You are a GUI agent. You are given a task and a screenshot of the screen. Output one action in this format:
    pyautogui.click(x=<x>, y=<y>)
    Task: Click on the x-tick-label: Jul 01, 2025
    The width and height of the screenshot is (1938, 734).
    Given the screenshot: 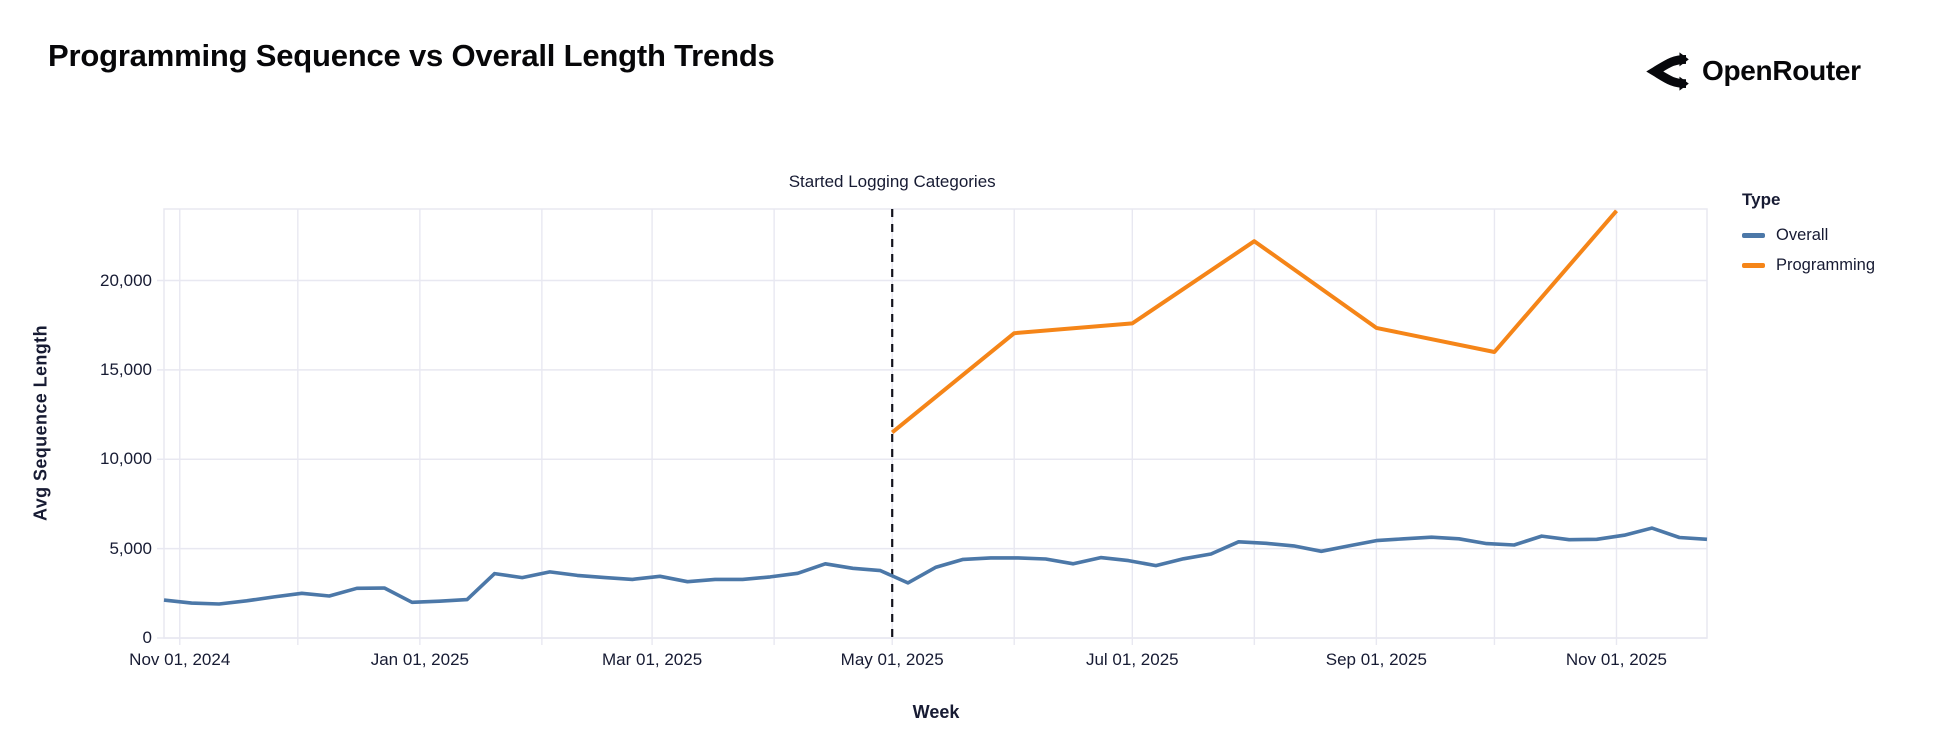 What is the action you would take?
    pyautogui.click(x=1132, y=659)
    